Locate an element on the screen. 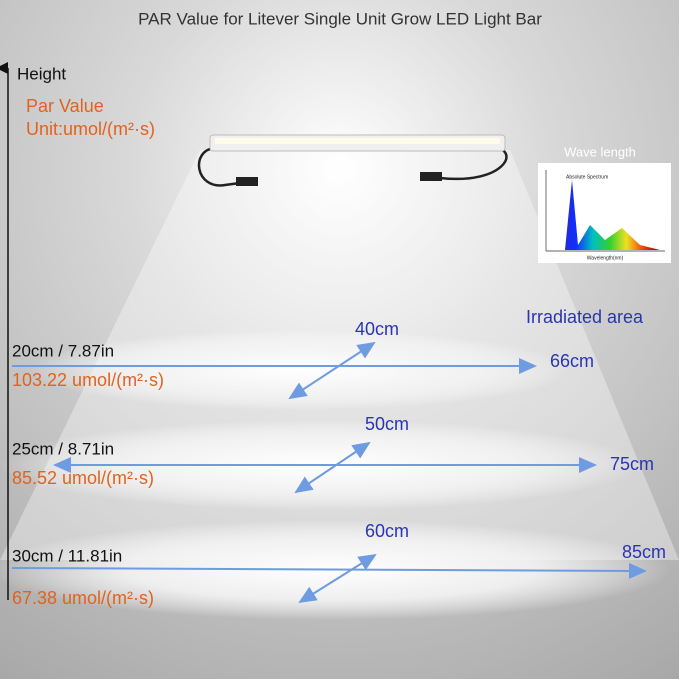  width-label: 75cm is located at coordinates (632, 464).